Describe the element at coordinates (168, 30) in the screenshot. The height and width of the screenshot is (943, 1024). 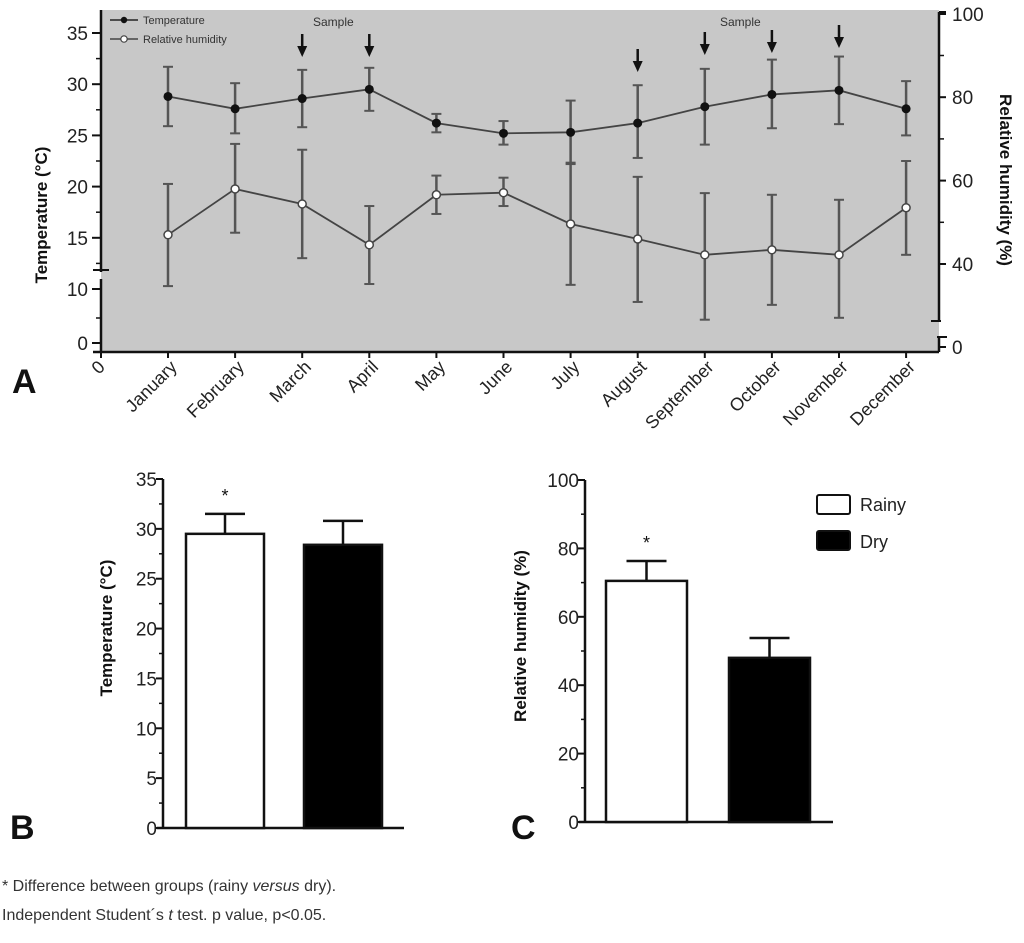
I see `legend: Temperature Relative humidity` at that location.